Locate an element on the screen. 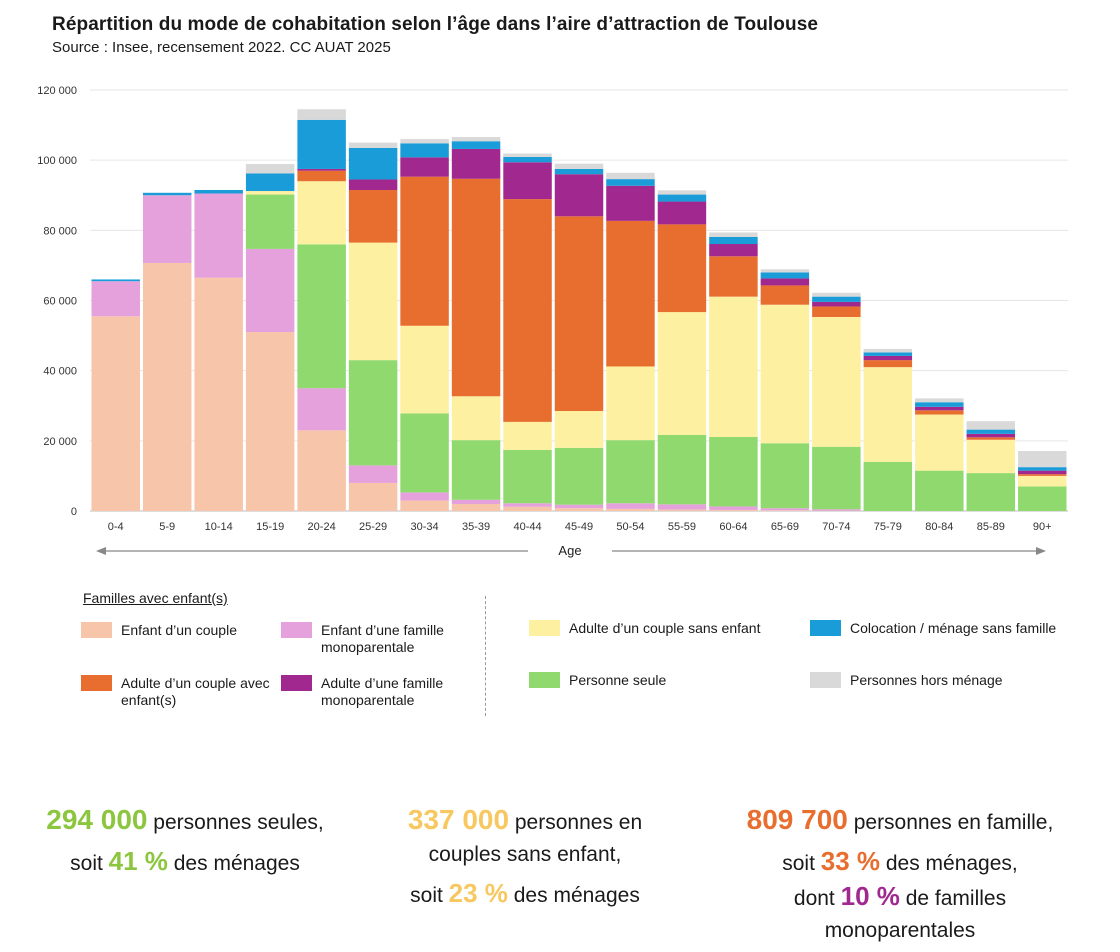  stat-text: couples sans enfant, is located at coordinates (525, 854).